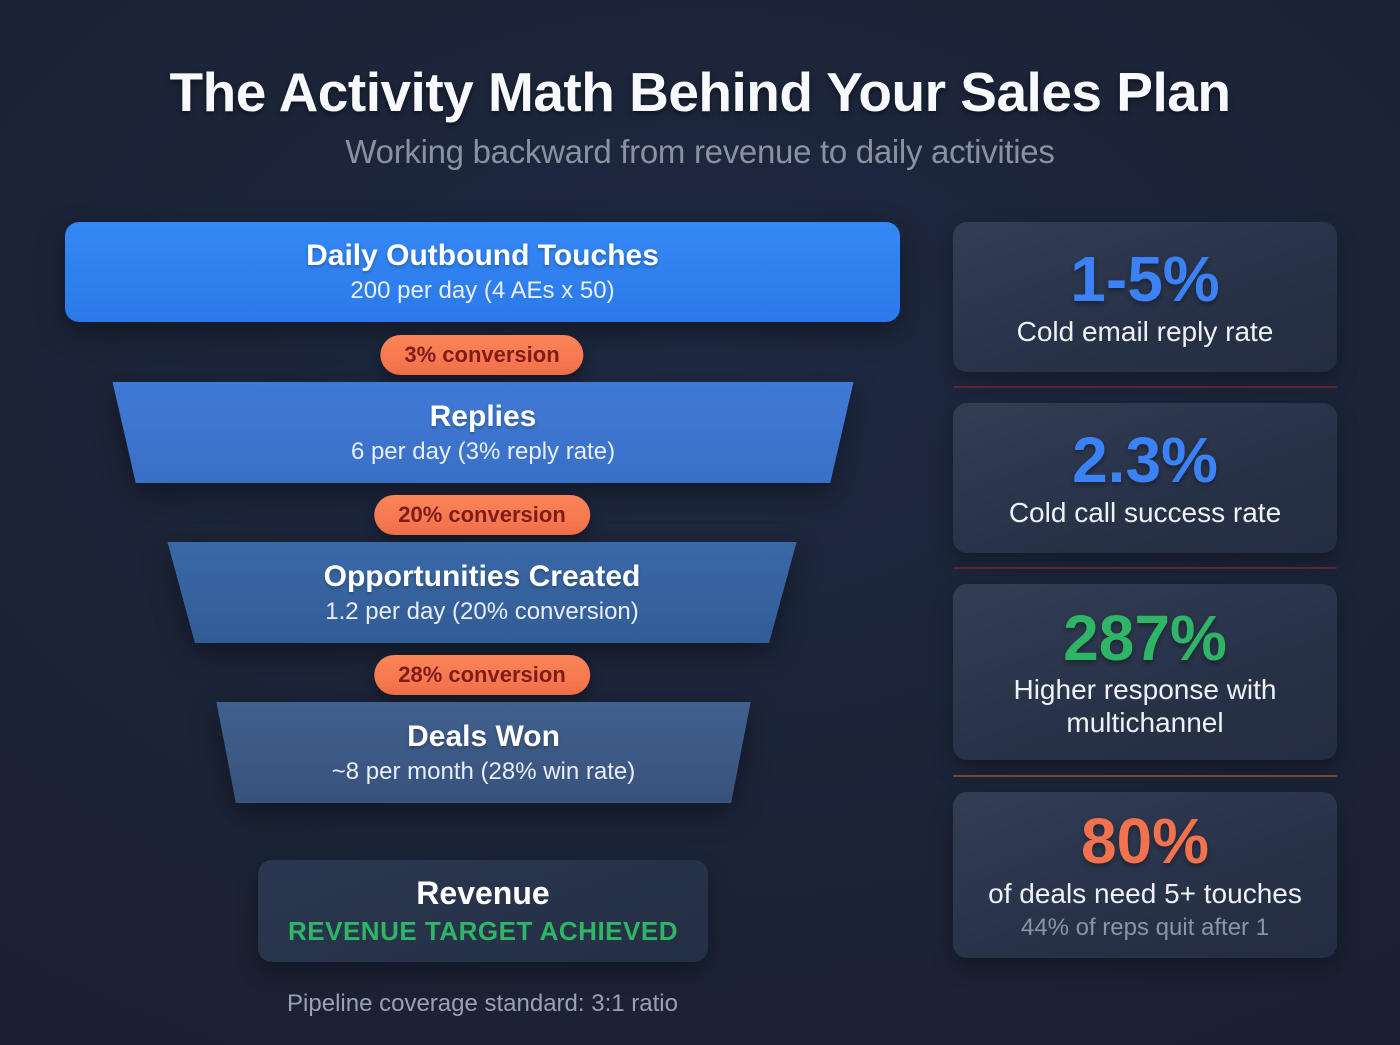 The image size is (1400, 1045). What do you see at coordinates (483, 451) in the screenshot?
I see `funnel-stage-detail: 6 per day (3% reply rate)` at bounding box center [483, 451].